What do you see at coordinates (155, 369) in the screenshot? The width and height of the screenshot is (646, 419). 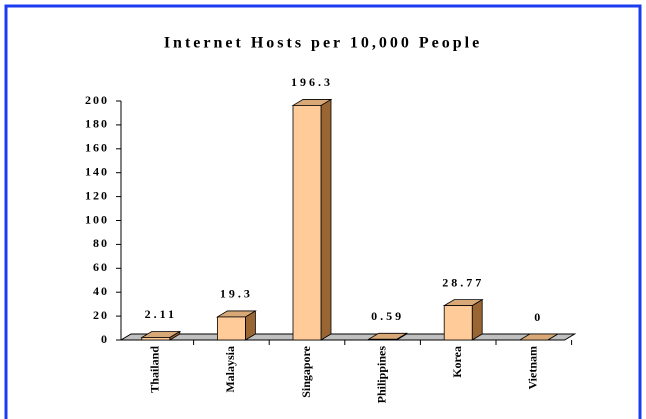 I see `x-tick-label: Thailand` at bounding box center [155, 369].